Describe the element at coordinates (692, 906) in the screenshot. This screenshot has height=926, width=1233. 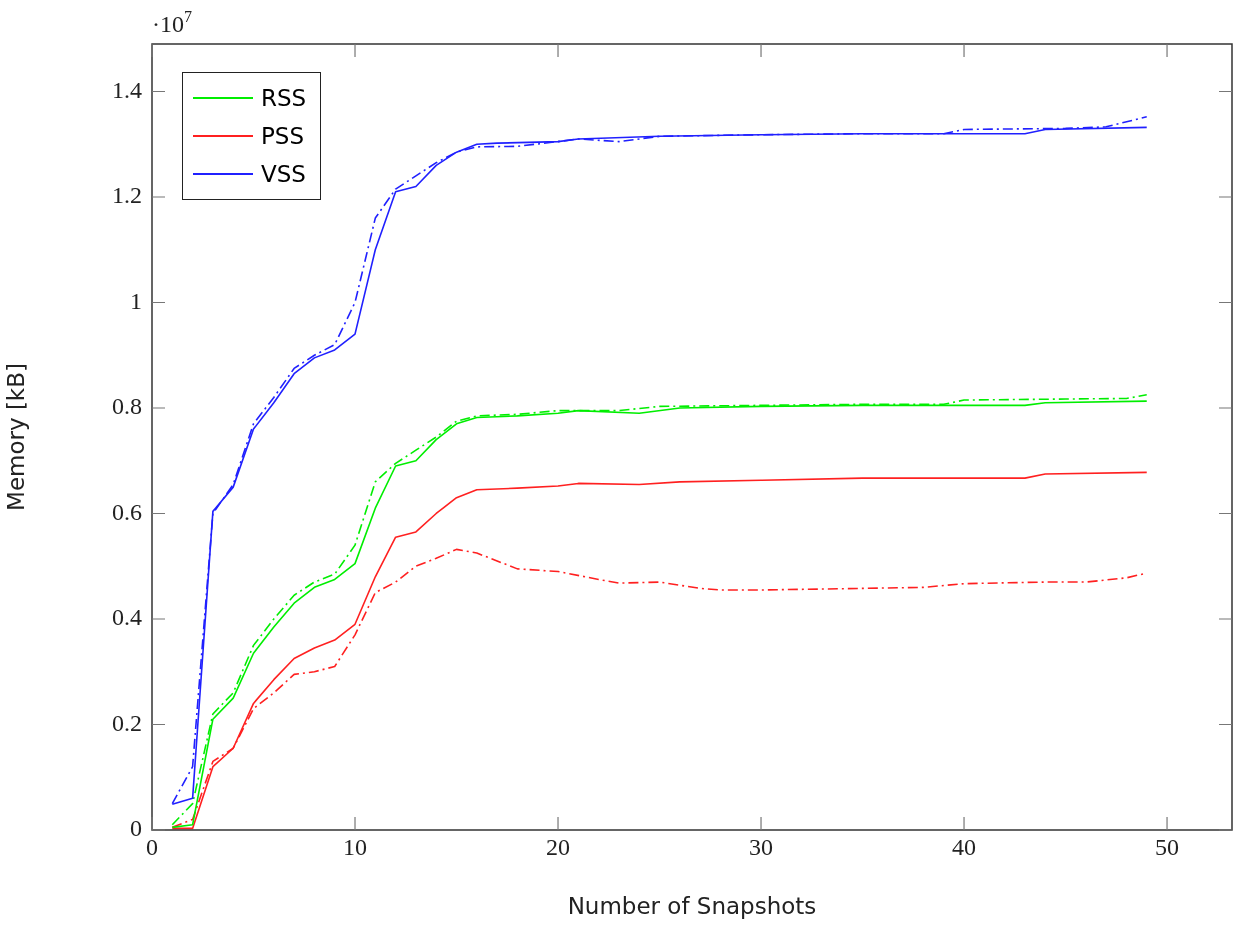
I see `x-axis-title: Number of Snapshots` at that location.